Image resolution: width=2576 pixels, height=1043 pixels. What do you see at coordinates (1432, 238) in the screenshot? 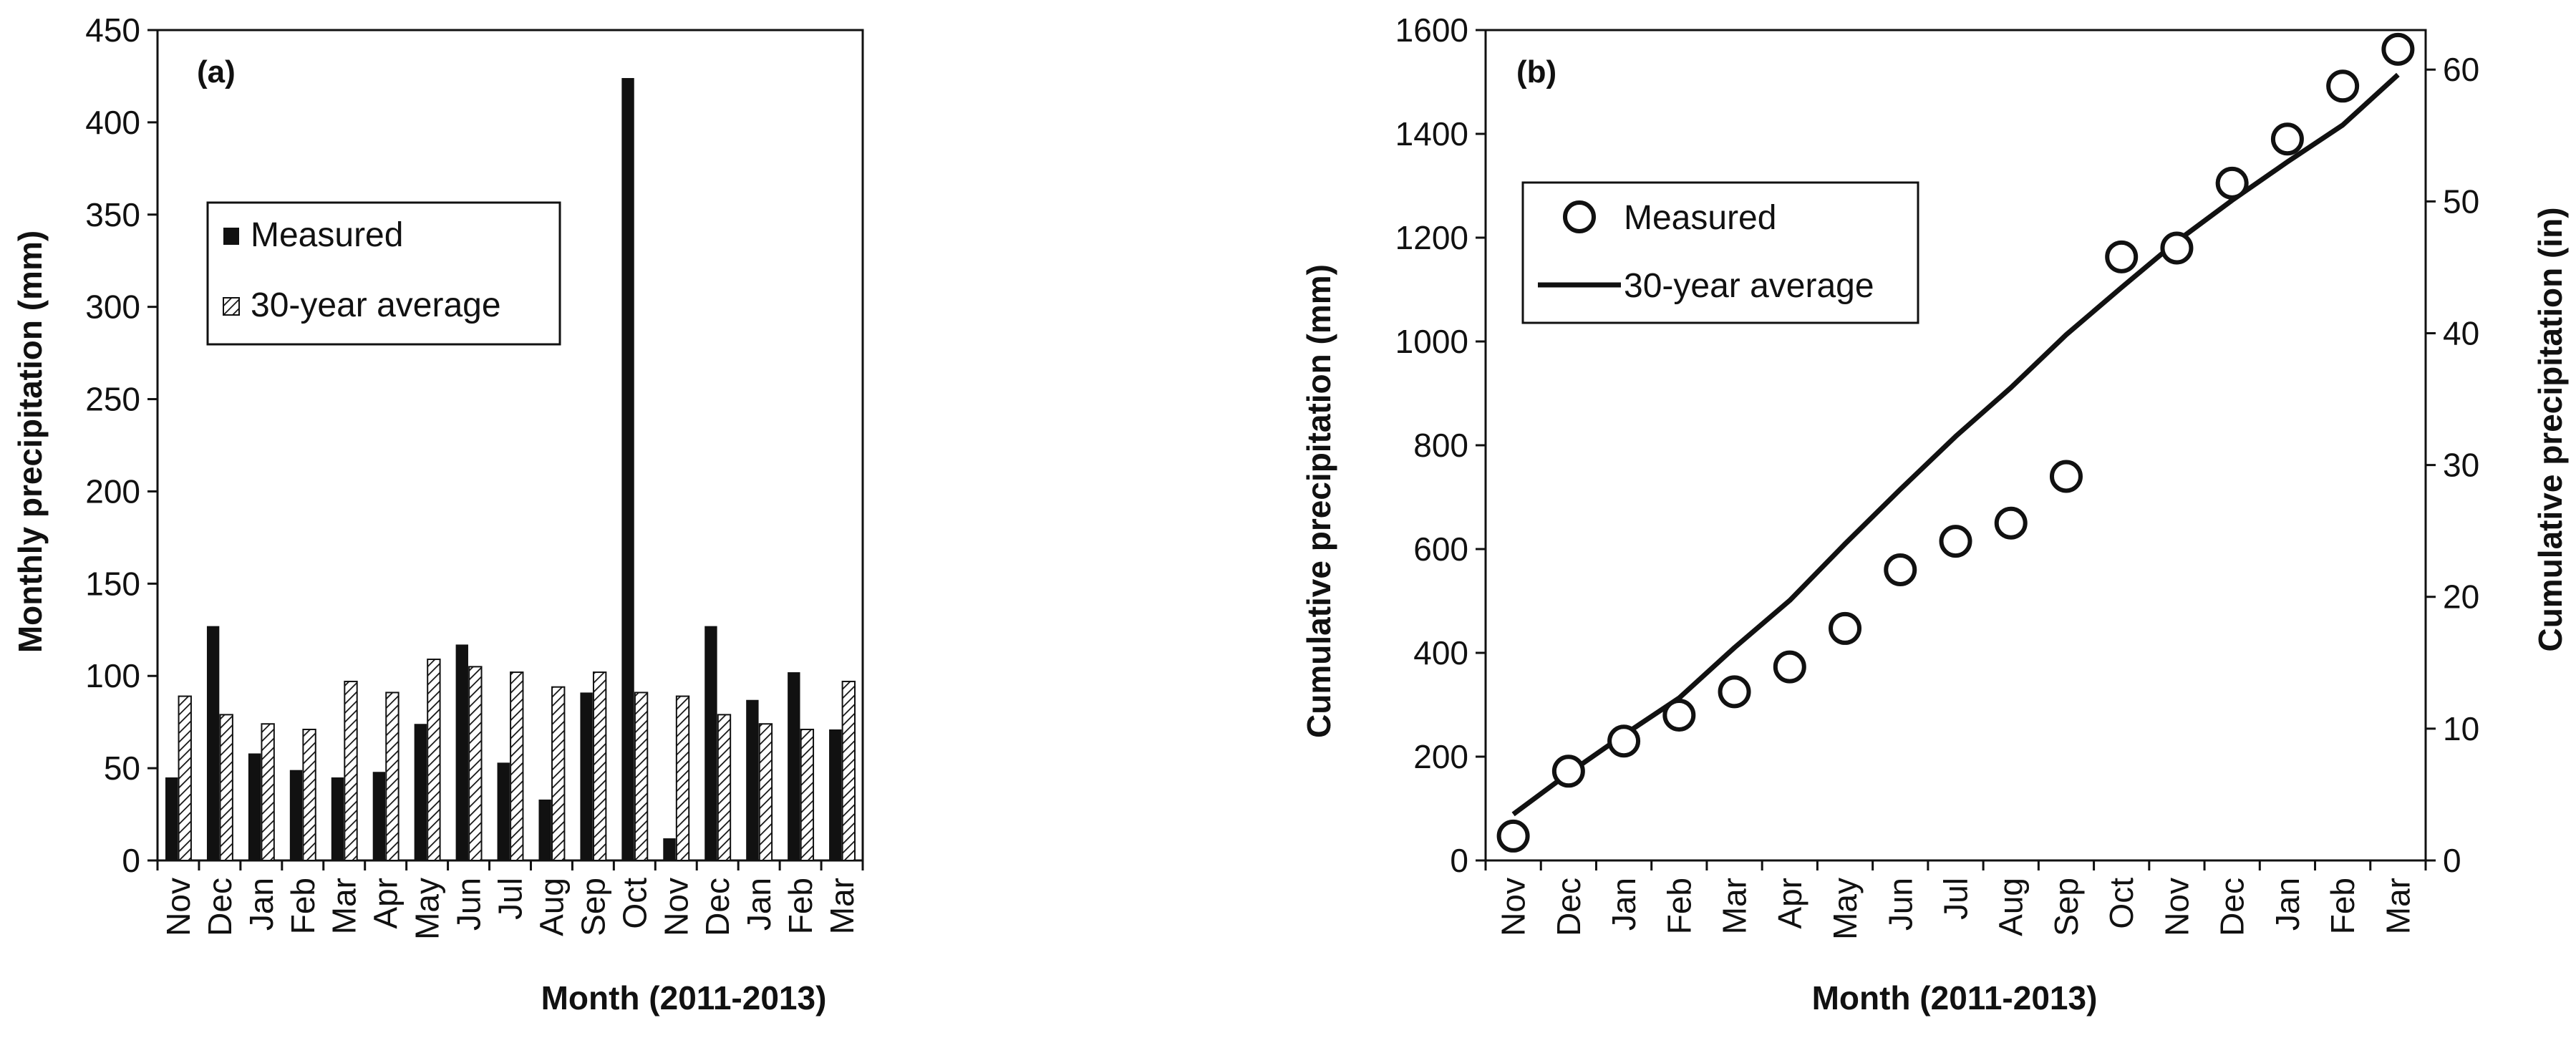
I see `y-tick-label: 1200` at bounding box center [1432, 238].